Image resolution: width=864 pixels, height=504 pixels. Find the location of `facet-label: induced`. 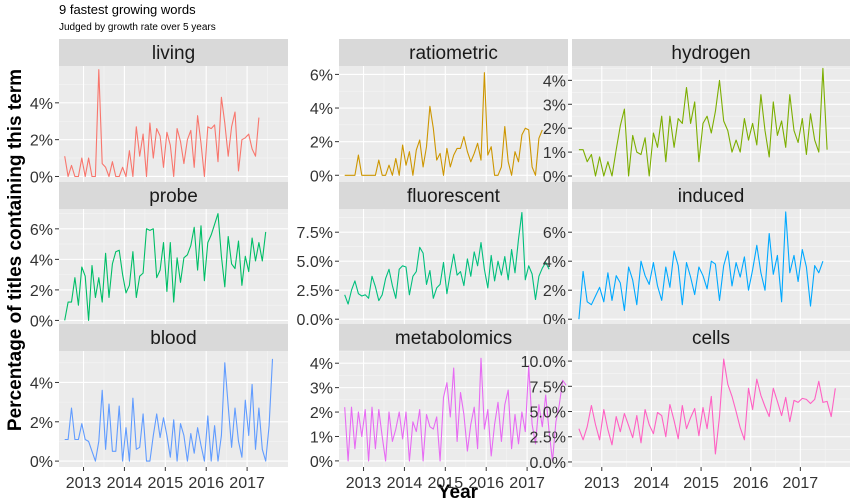

facet-label: induced is located at coordinates (711, 196).